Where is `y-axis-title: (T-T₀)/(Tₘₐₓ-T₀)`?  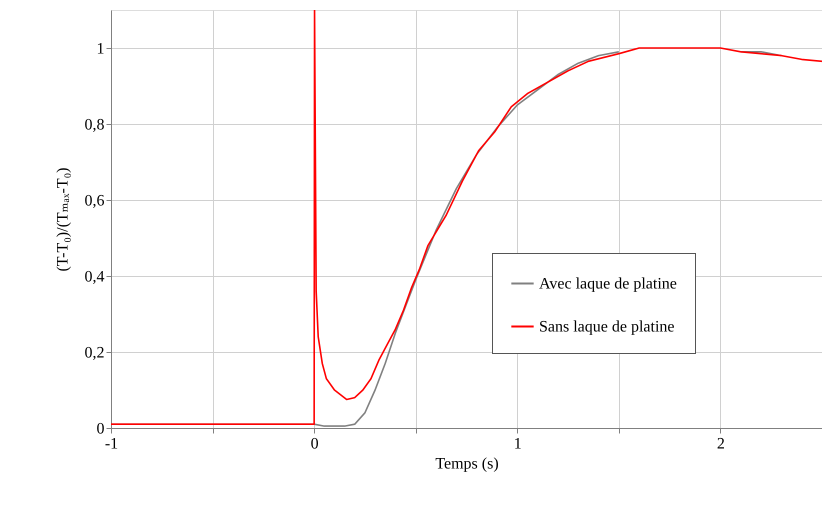 y-axis-title: (T-T₀)/(Tₘₐₓ-T₀) is located at coordinates (63, 219).